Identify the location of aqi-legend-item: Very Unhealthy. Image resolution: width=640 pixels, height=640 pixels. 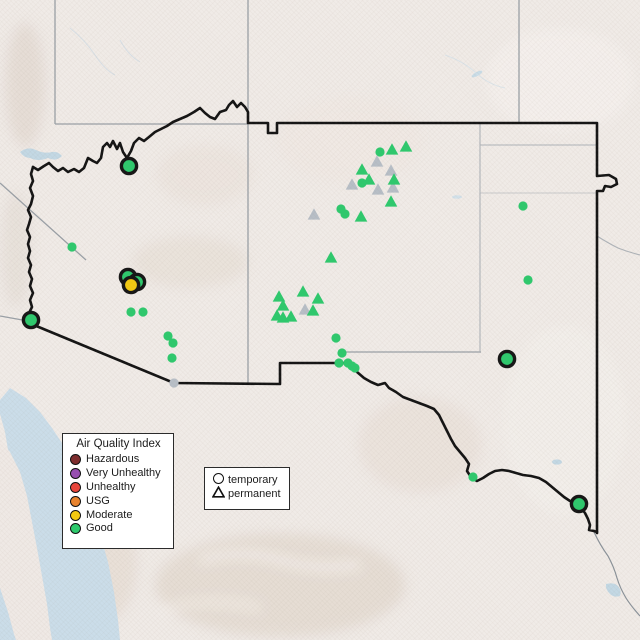
(118, 474).